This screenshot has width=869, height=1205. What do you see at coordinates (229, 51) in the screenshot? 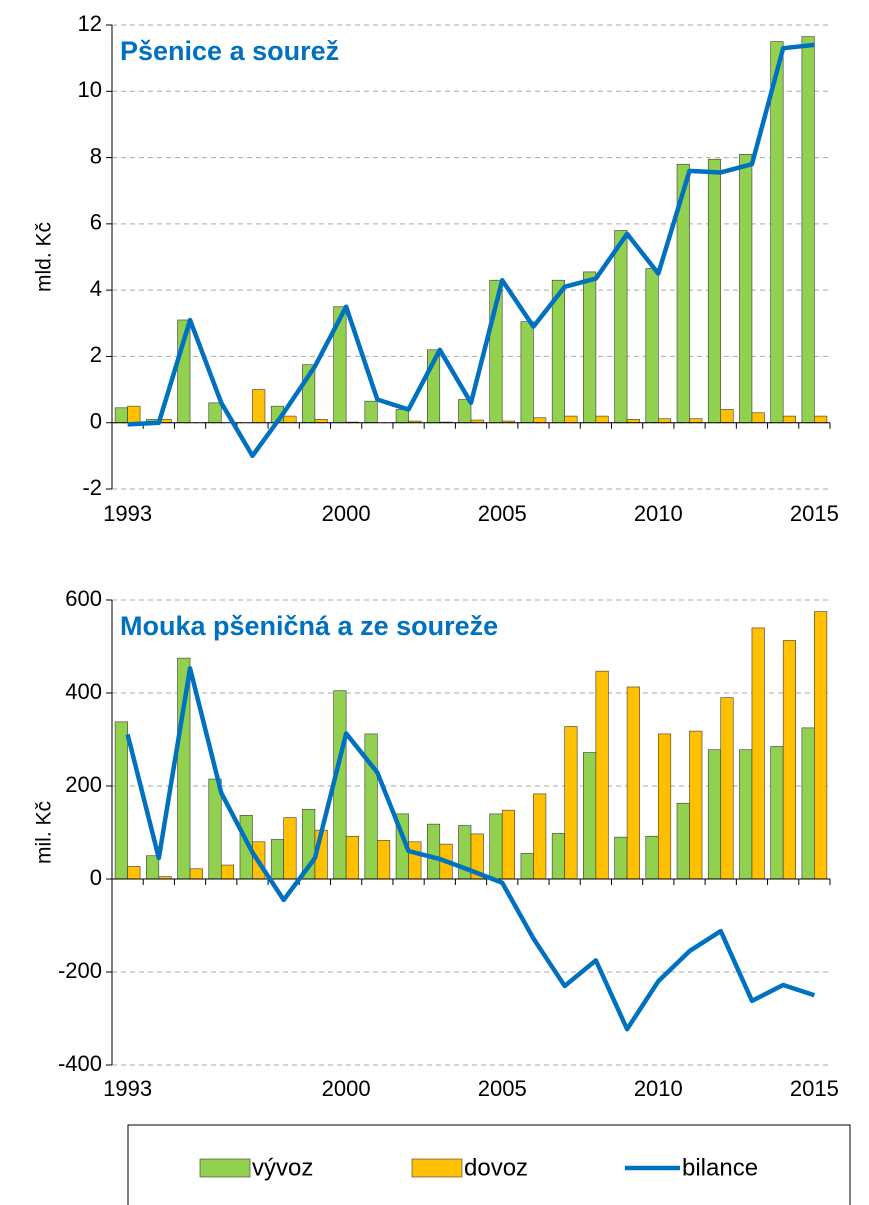
I see `chart-title: Pšenice a sourež` at bounding box center [229, 51].